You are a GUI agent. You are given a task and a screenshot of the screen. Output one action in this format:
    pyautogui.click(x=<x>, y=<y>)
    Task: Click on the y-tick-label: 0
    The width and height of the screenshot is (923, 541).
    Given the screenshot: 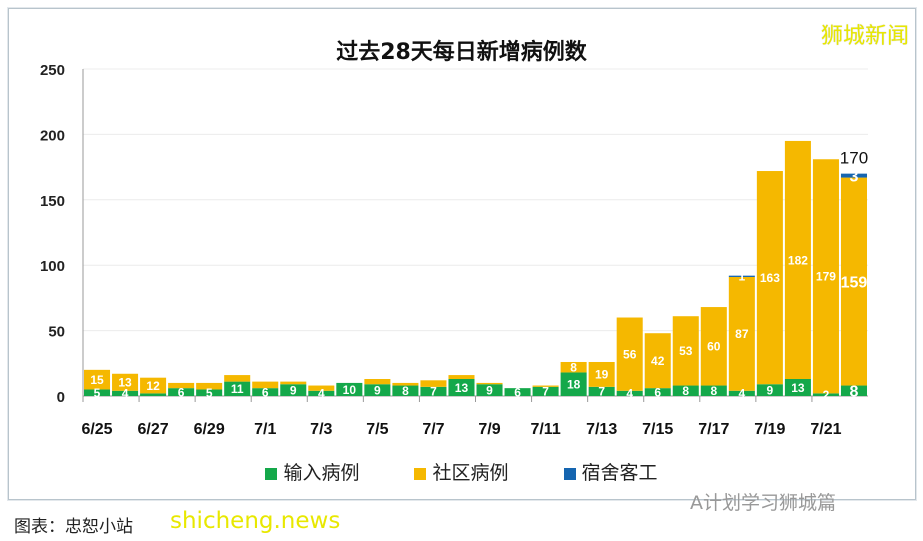 What is the action you would take?
    pyautogui.click(x=61, y=397)
    